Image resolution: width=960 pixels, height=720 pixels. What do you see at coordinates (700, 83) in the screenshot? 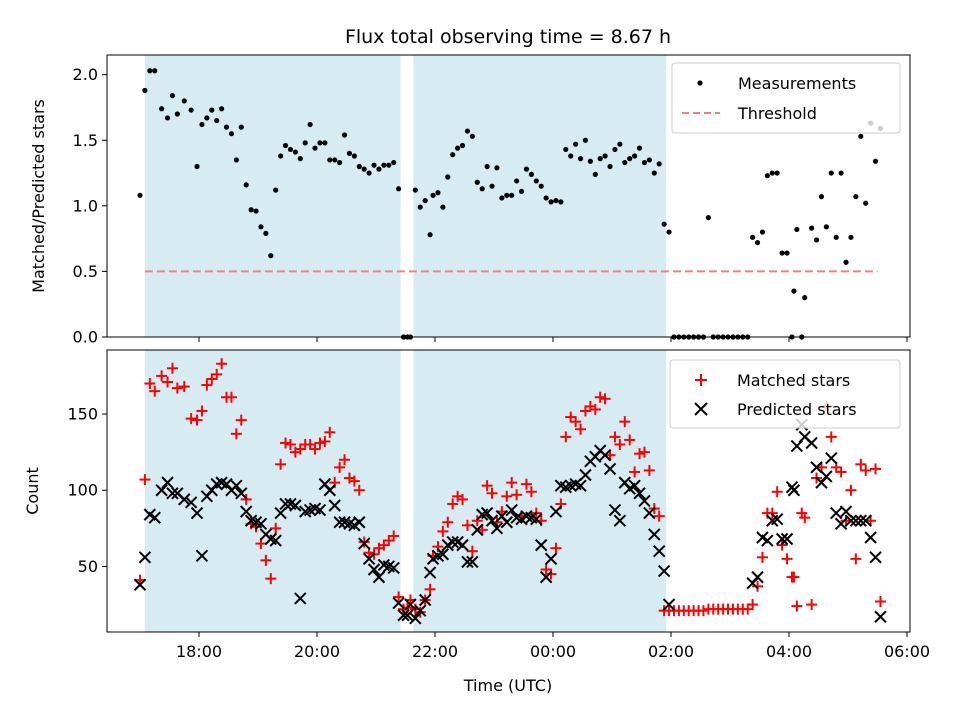
I see `legend-marker-measurements` at bounding box center [700, 83].